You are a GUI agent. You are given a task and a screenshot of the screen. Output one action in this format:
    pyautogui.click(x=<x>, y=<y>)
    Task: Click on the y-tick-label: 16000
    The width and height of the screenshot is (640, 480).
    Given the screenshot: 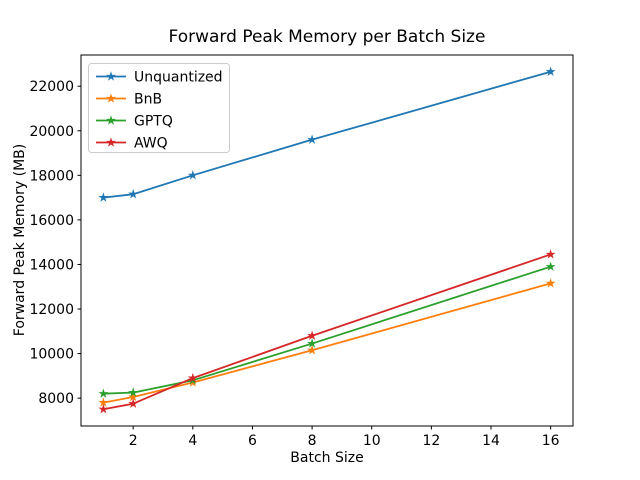 What is the action you would take?
    pyautogui.click(x=51, y=221)
    